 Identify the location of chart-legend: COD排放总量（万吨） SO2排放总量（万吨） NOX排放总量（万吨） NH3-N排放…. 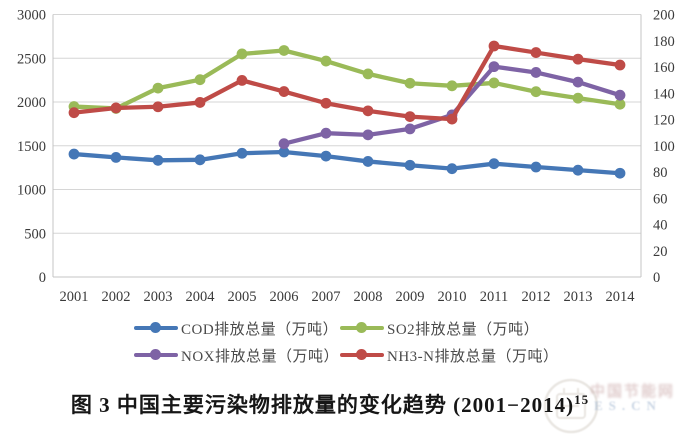
(342, 341).